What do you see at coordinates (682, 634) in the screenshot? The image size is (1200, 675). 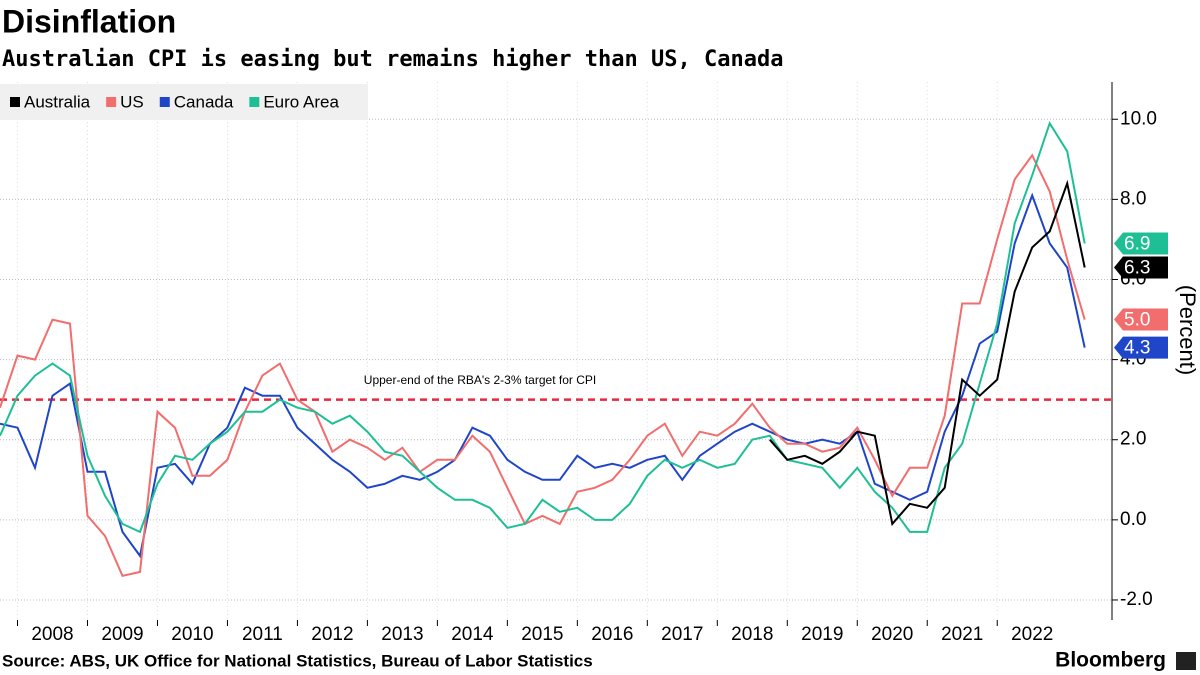 I see `x-tick-label: 2017` at bounding box center [682, 634].